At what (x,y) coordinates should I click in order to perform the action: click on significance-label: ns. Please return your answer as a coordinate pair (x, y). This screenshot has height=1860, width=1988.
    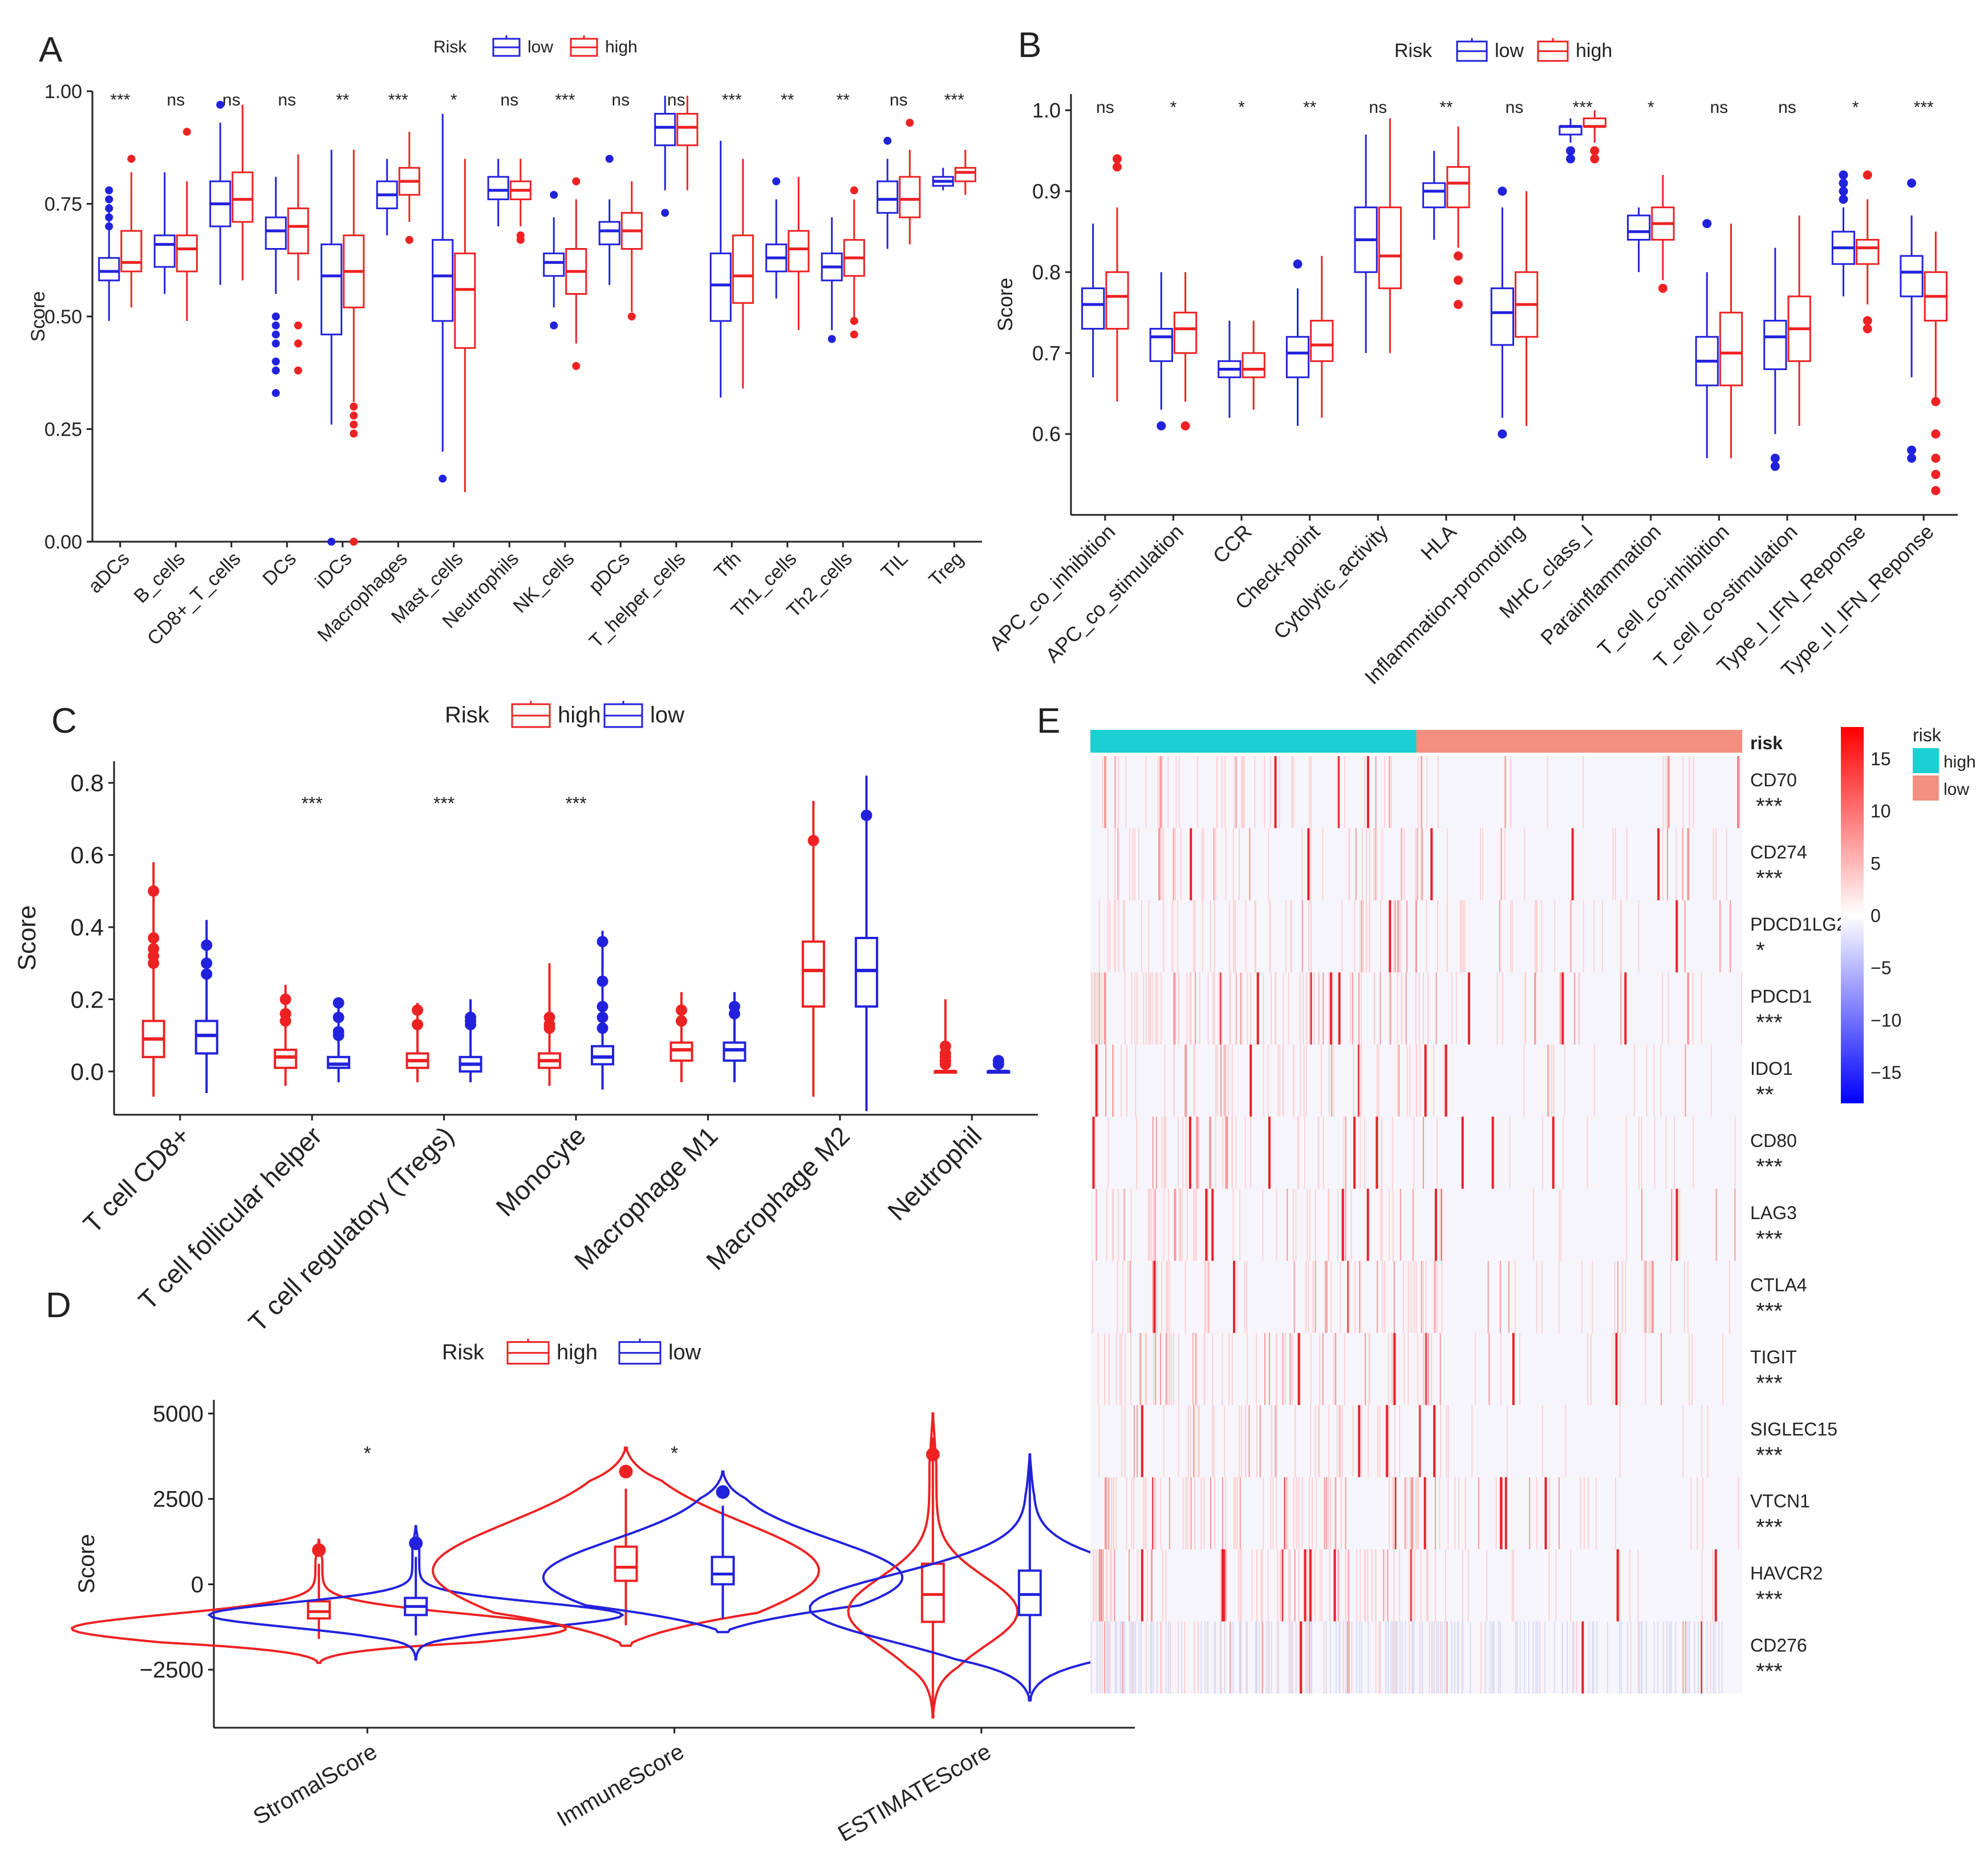
    Looking at the image, I should click on (287, 100).